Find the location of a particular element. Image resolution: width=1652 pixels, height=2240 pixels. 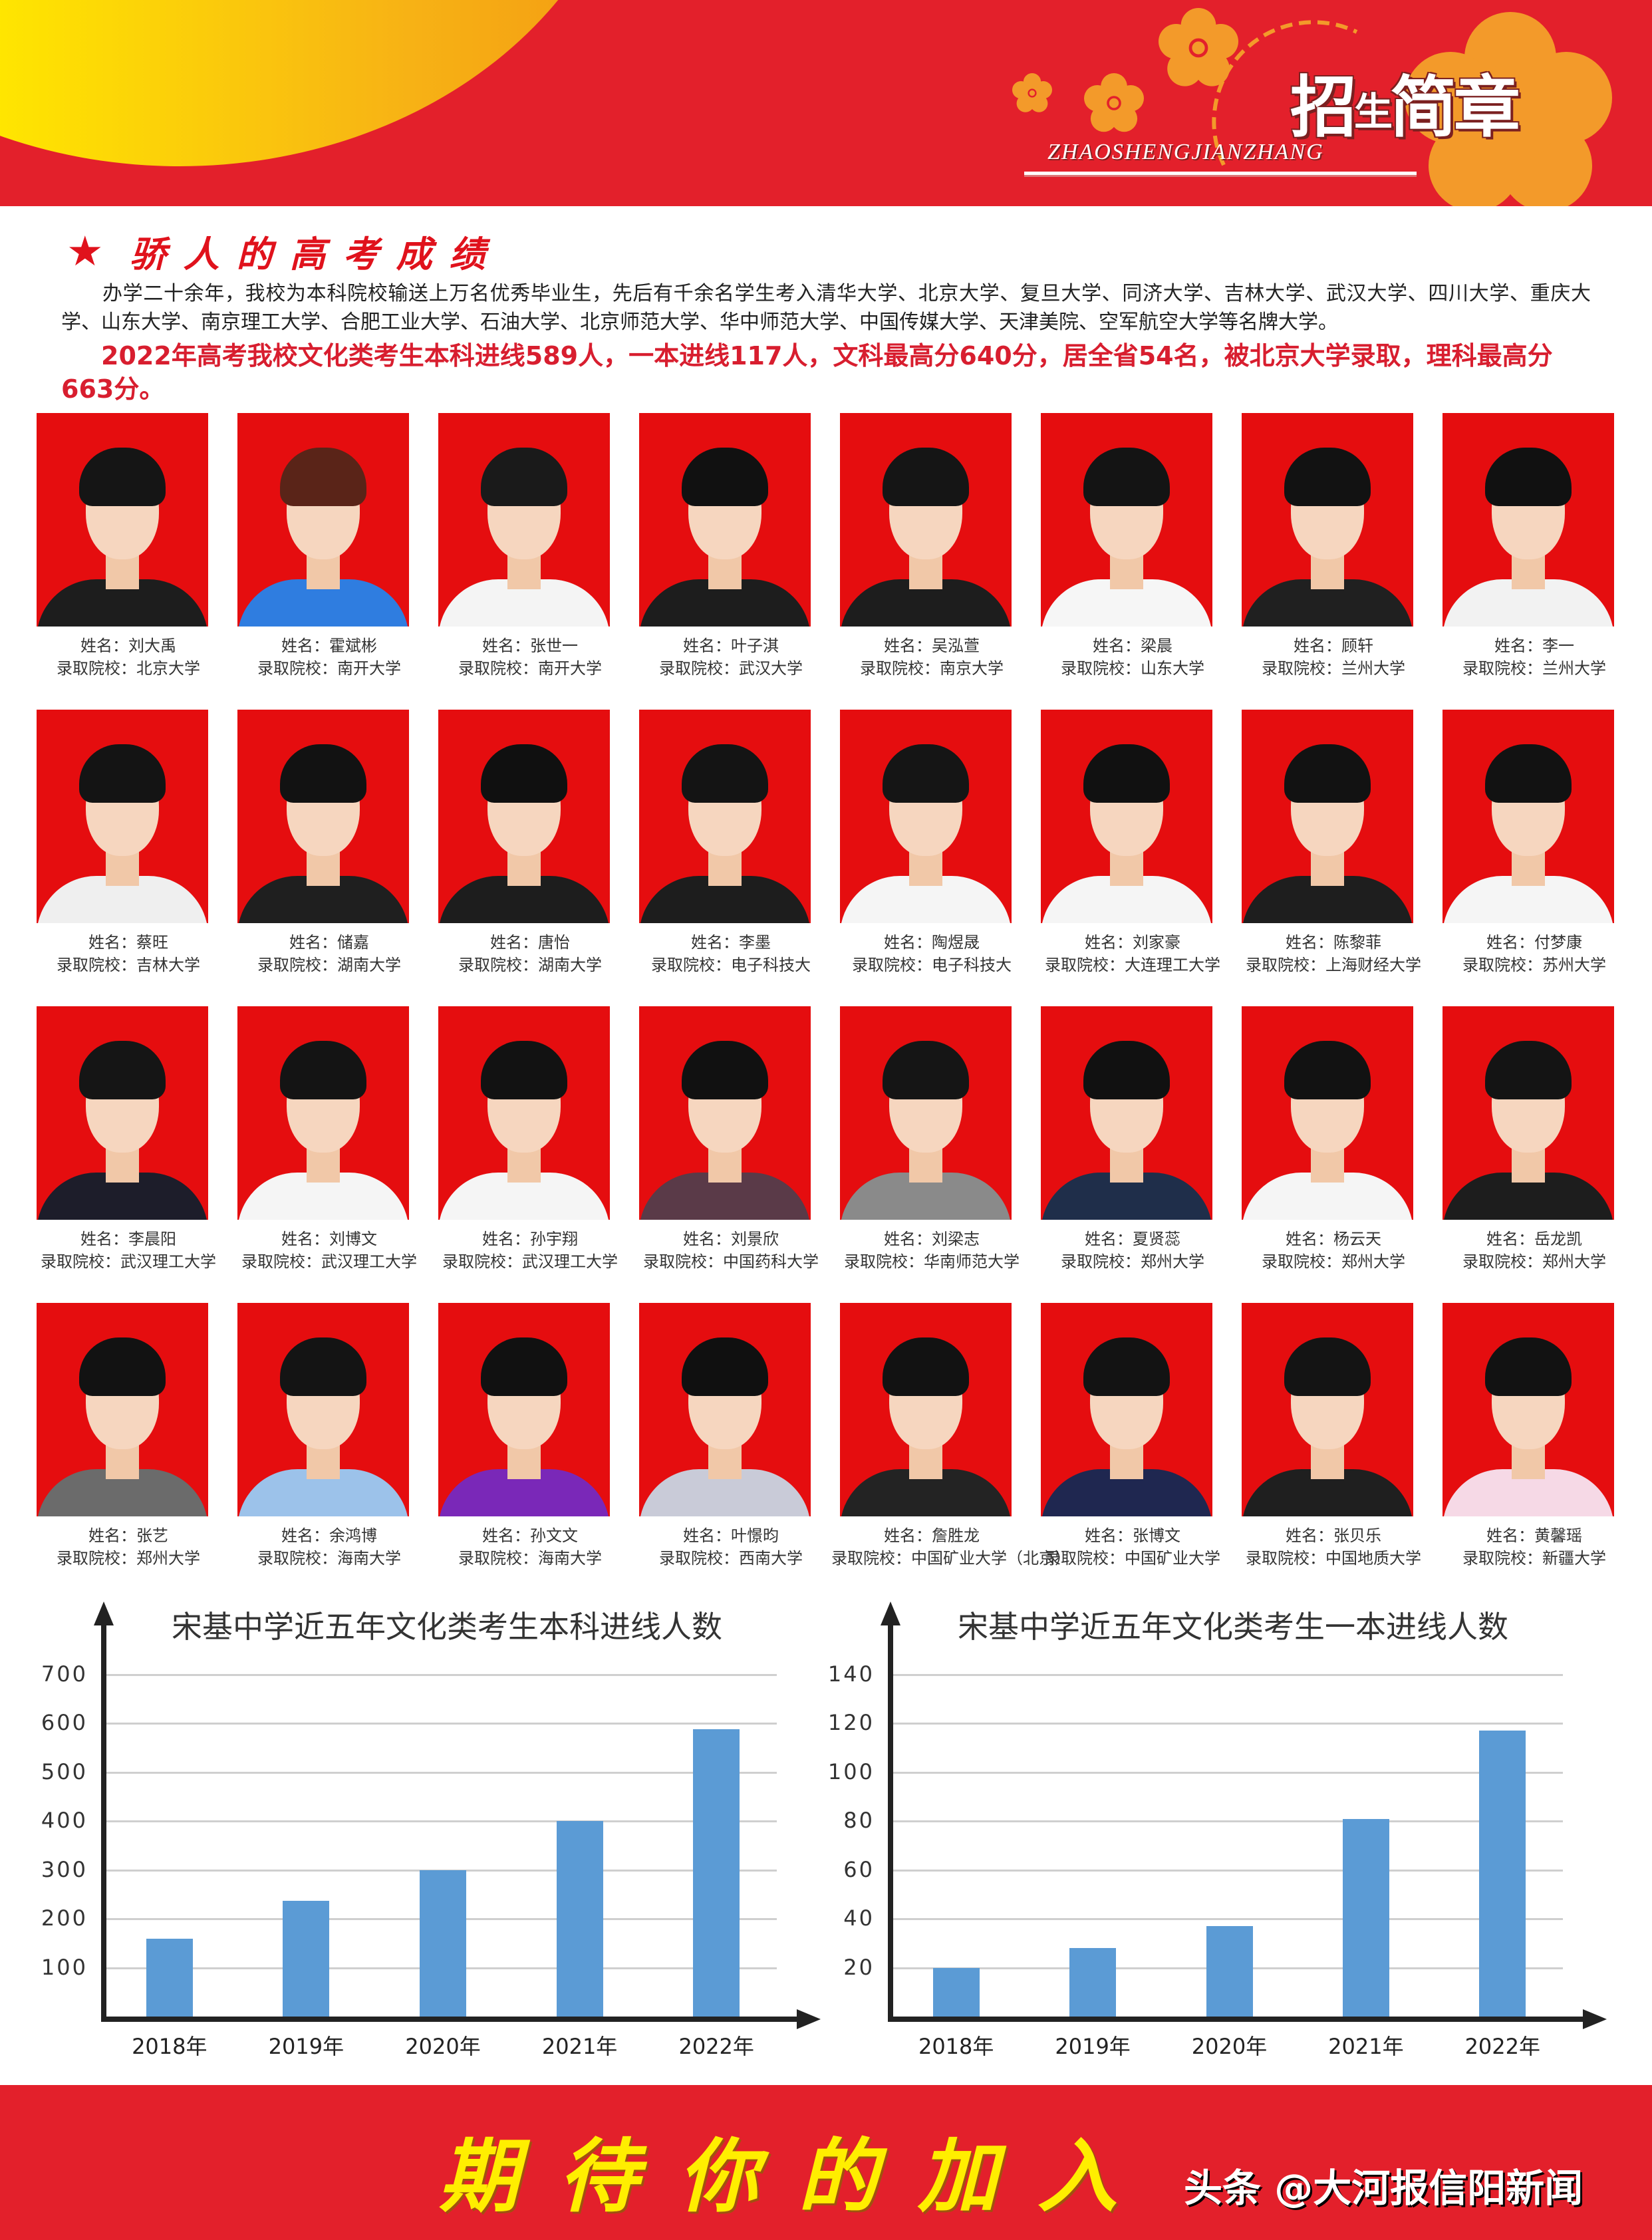

y-tick-label: 100 is located at coordinates (64, 1967).